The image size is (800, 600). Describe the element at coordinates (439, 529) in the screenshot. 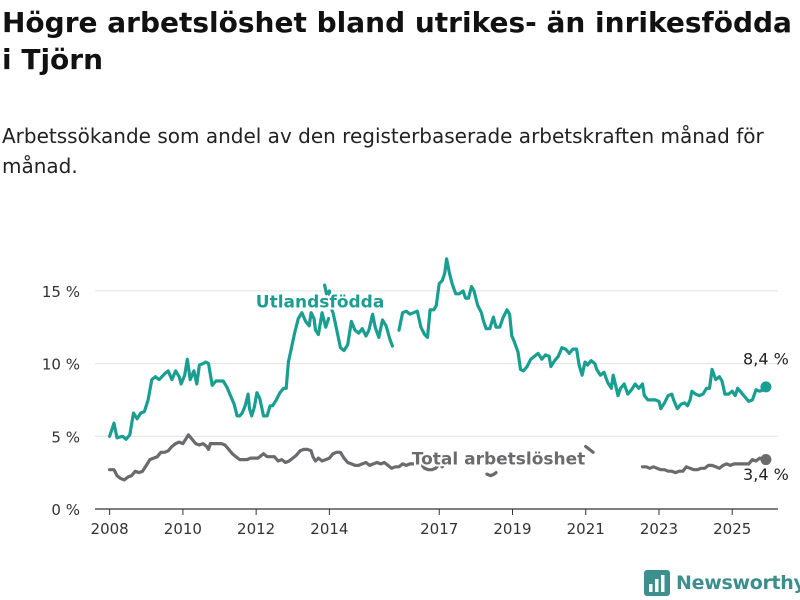

I see `x-tick-label: 2017` at that location.